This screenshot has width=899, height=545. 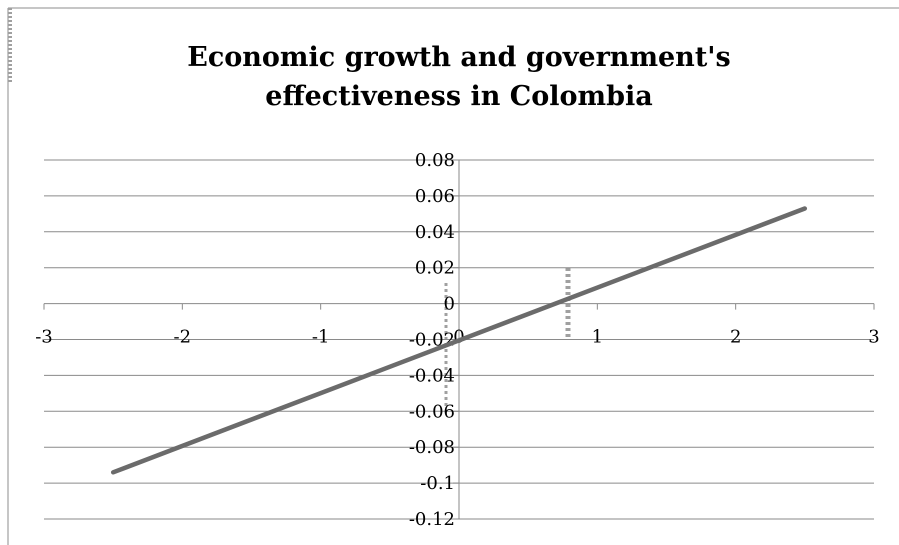 I want to click on x-tick-label: 2, so click(x=735, y=337).